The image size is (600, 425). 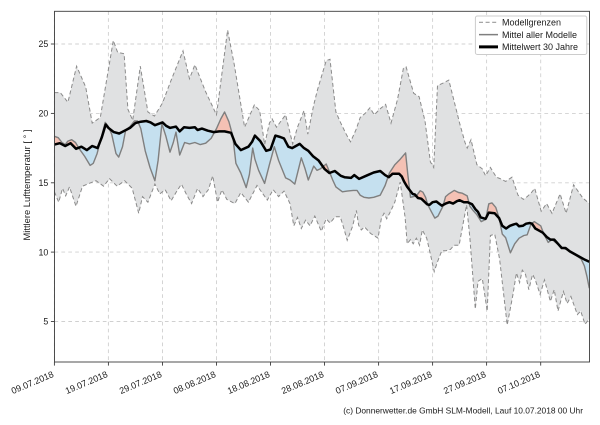 I want to click on svg-text: Mittlere Lufttemperatur [ ° ], so click(x=26, y=184).